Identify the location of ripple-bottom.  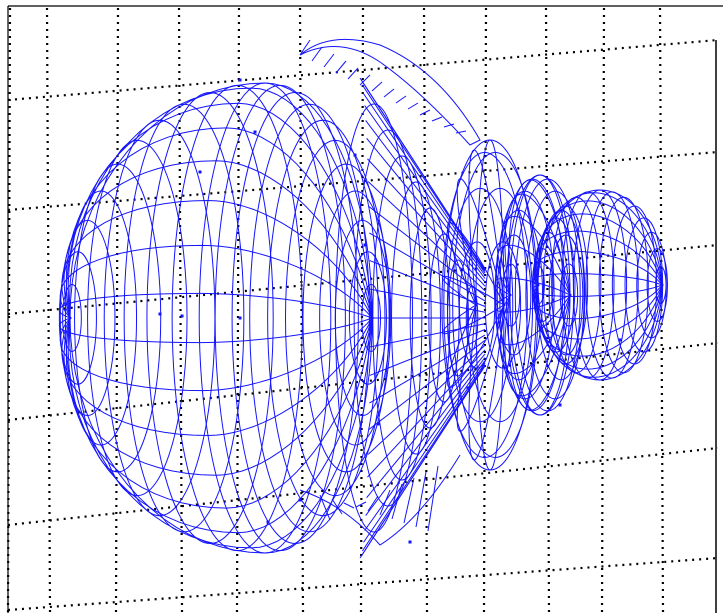
(380, 500).